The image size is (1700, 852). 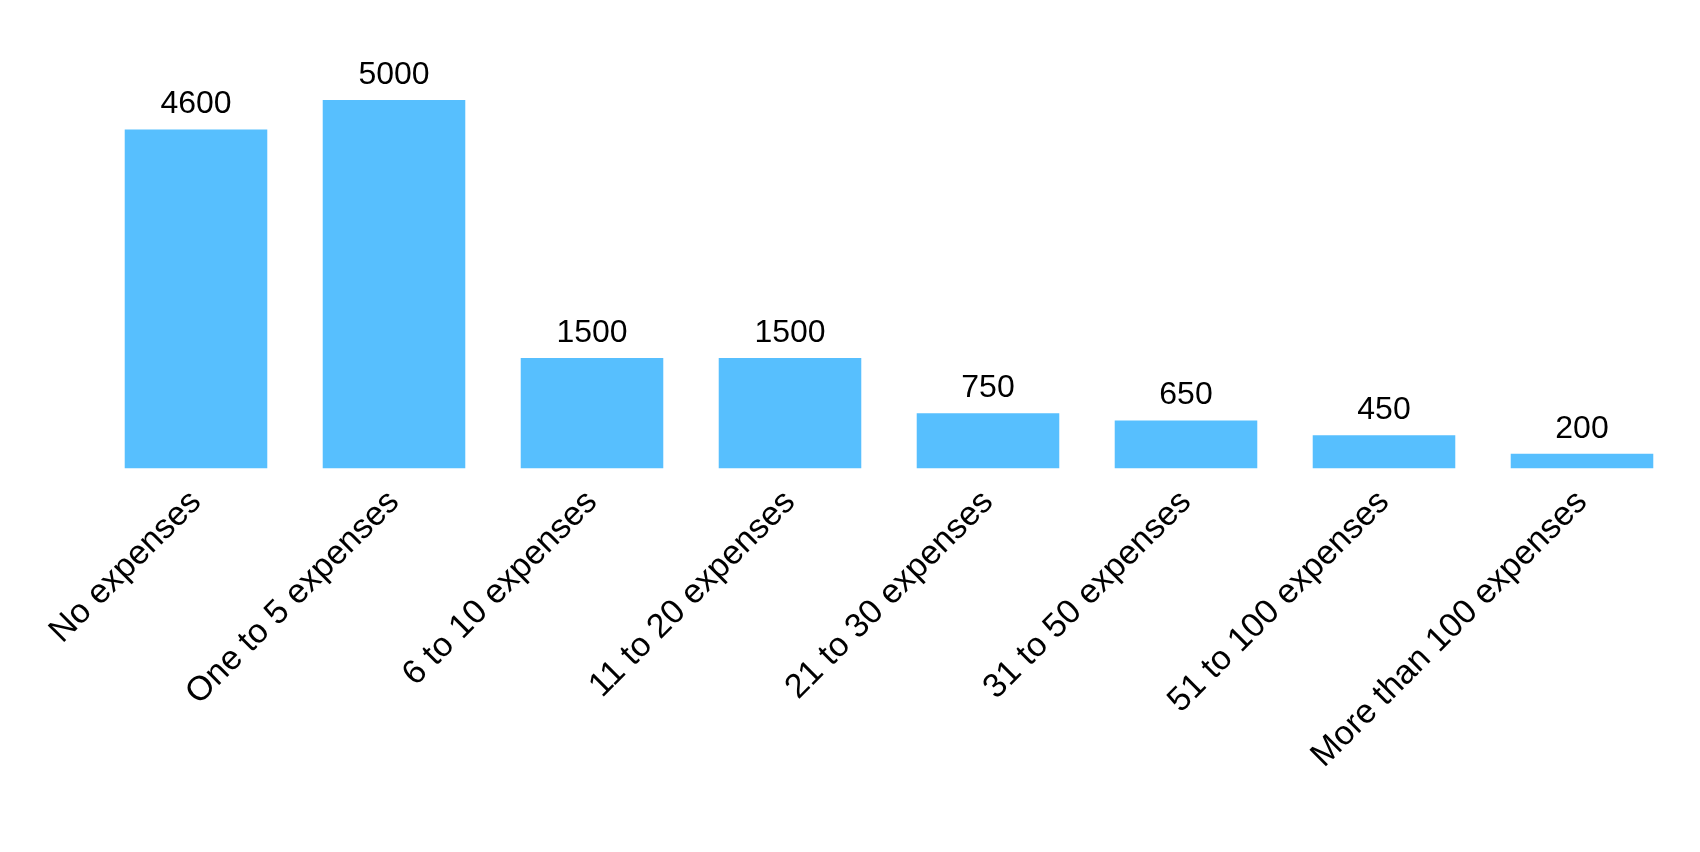 What do you see at coordinates (988, 386) in the screenshot?
I see `data-label: 750` at bounding box center [988, 386].